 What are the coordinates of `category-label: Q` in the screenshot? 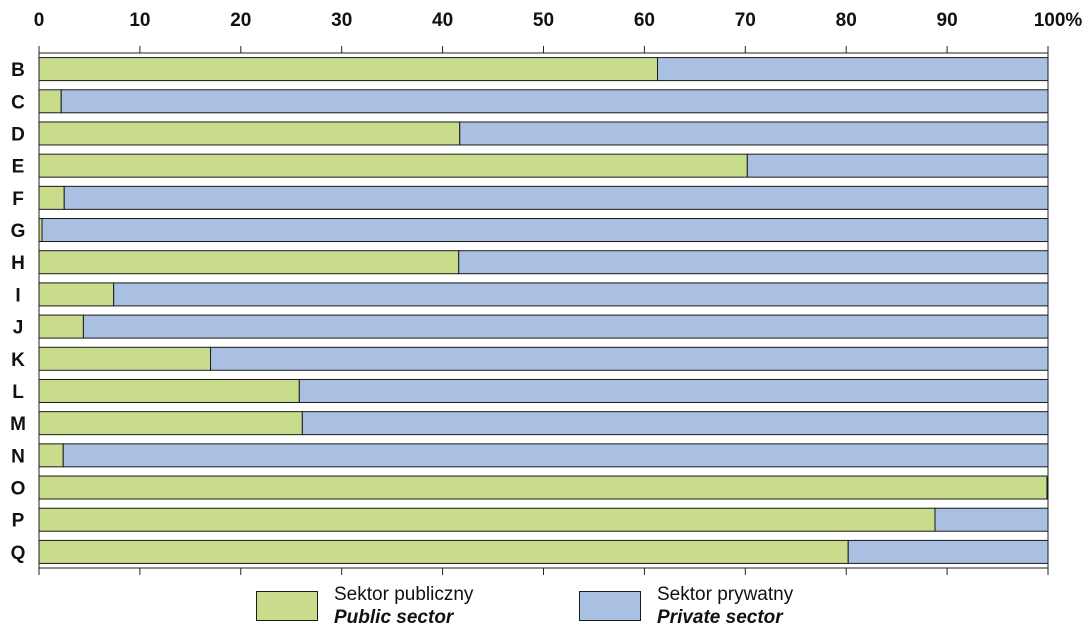 It's located at (18, 553).